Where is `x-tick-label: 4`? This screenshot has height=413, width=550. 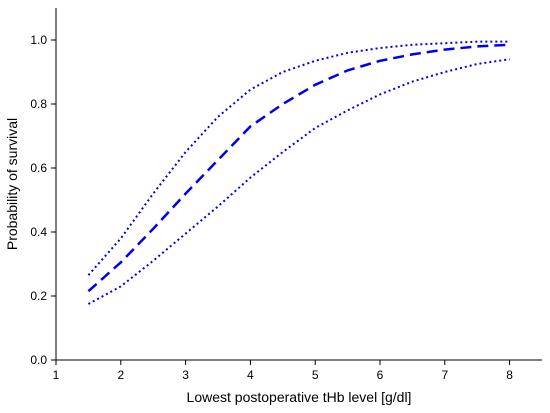
x-tick-label: 4 is located at coordinates (250, 375).